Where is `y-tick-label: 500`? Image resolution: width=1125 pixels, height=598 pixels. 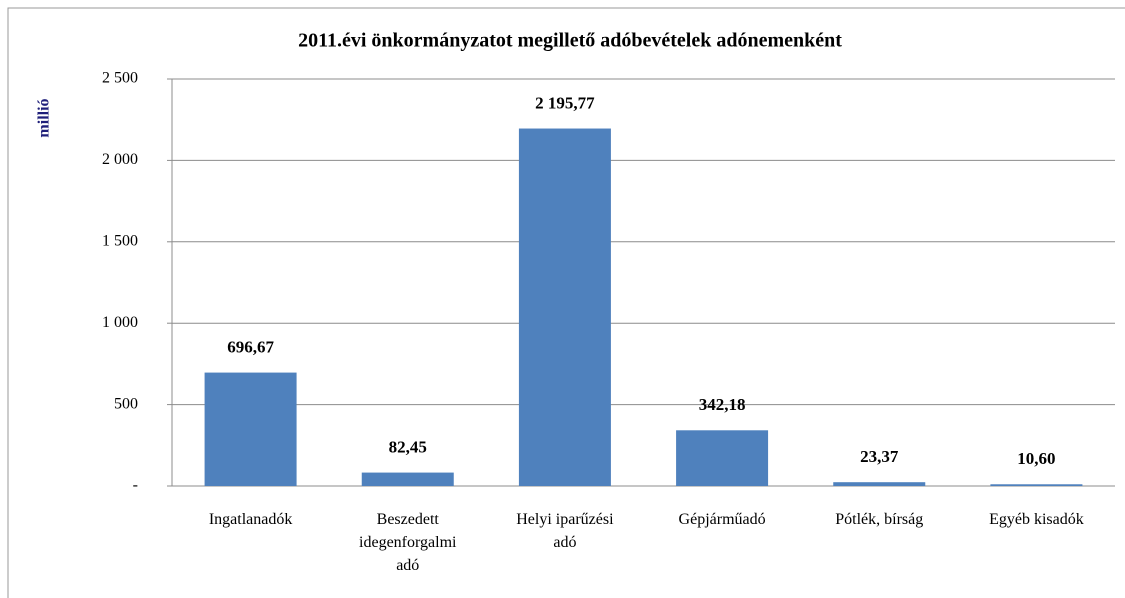 y-tick-label: 500 is located at coordinates (126, 403).